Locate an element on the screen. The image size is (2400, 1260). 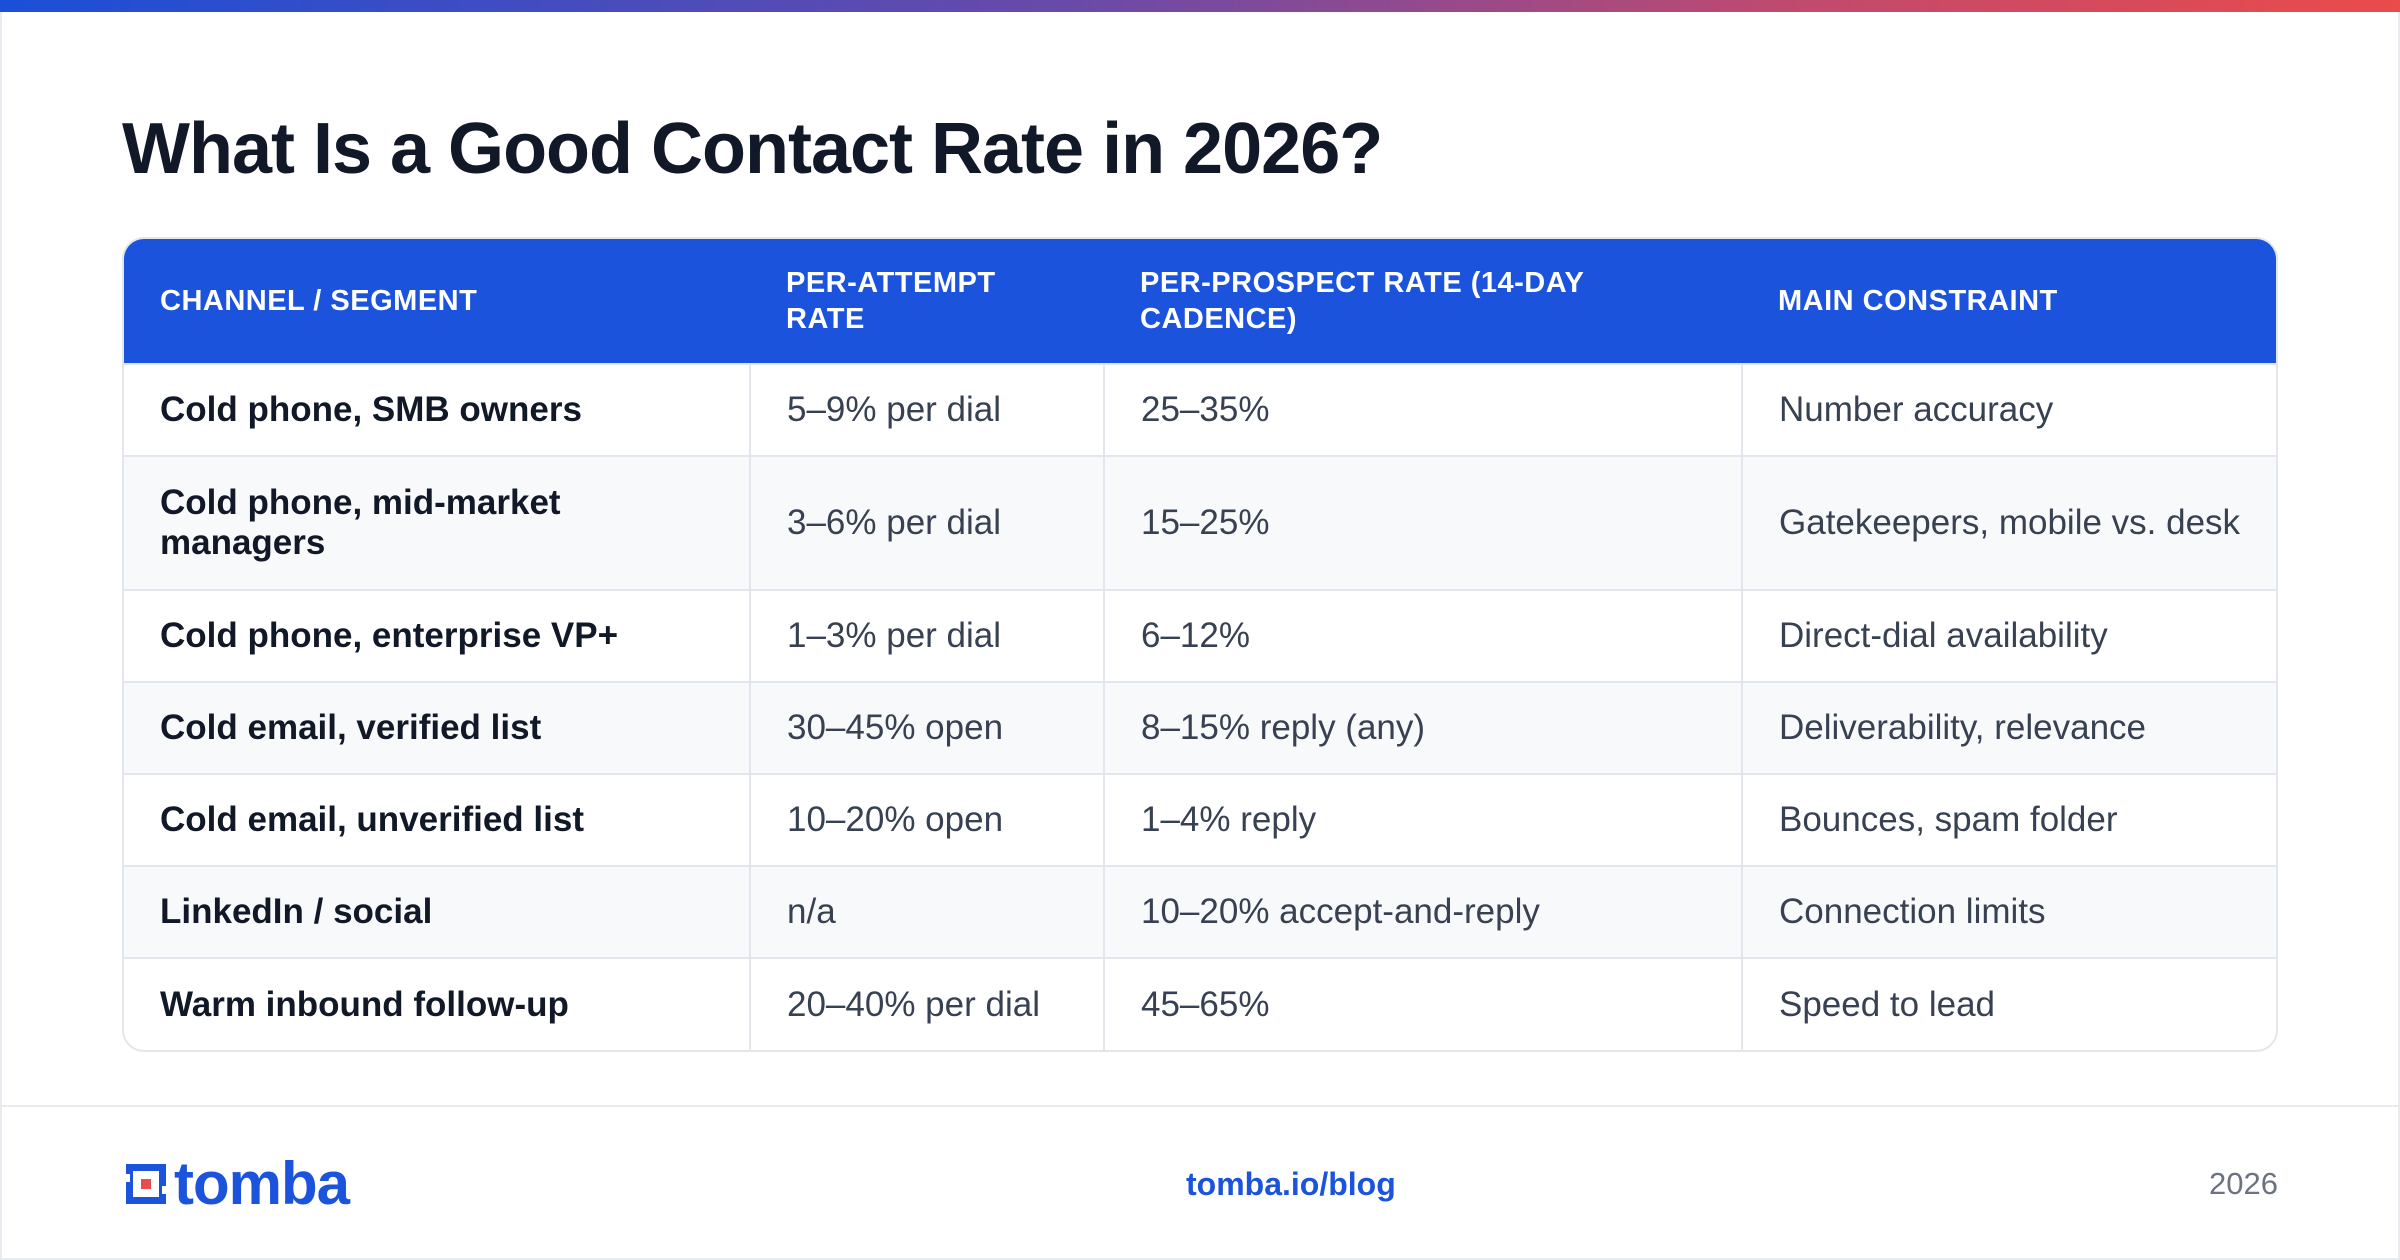
per-attempt-cell: 1–3% per dial is located at coordinates (927, 635).